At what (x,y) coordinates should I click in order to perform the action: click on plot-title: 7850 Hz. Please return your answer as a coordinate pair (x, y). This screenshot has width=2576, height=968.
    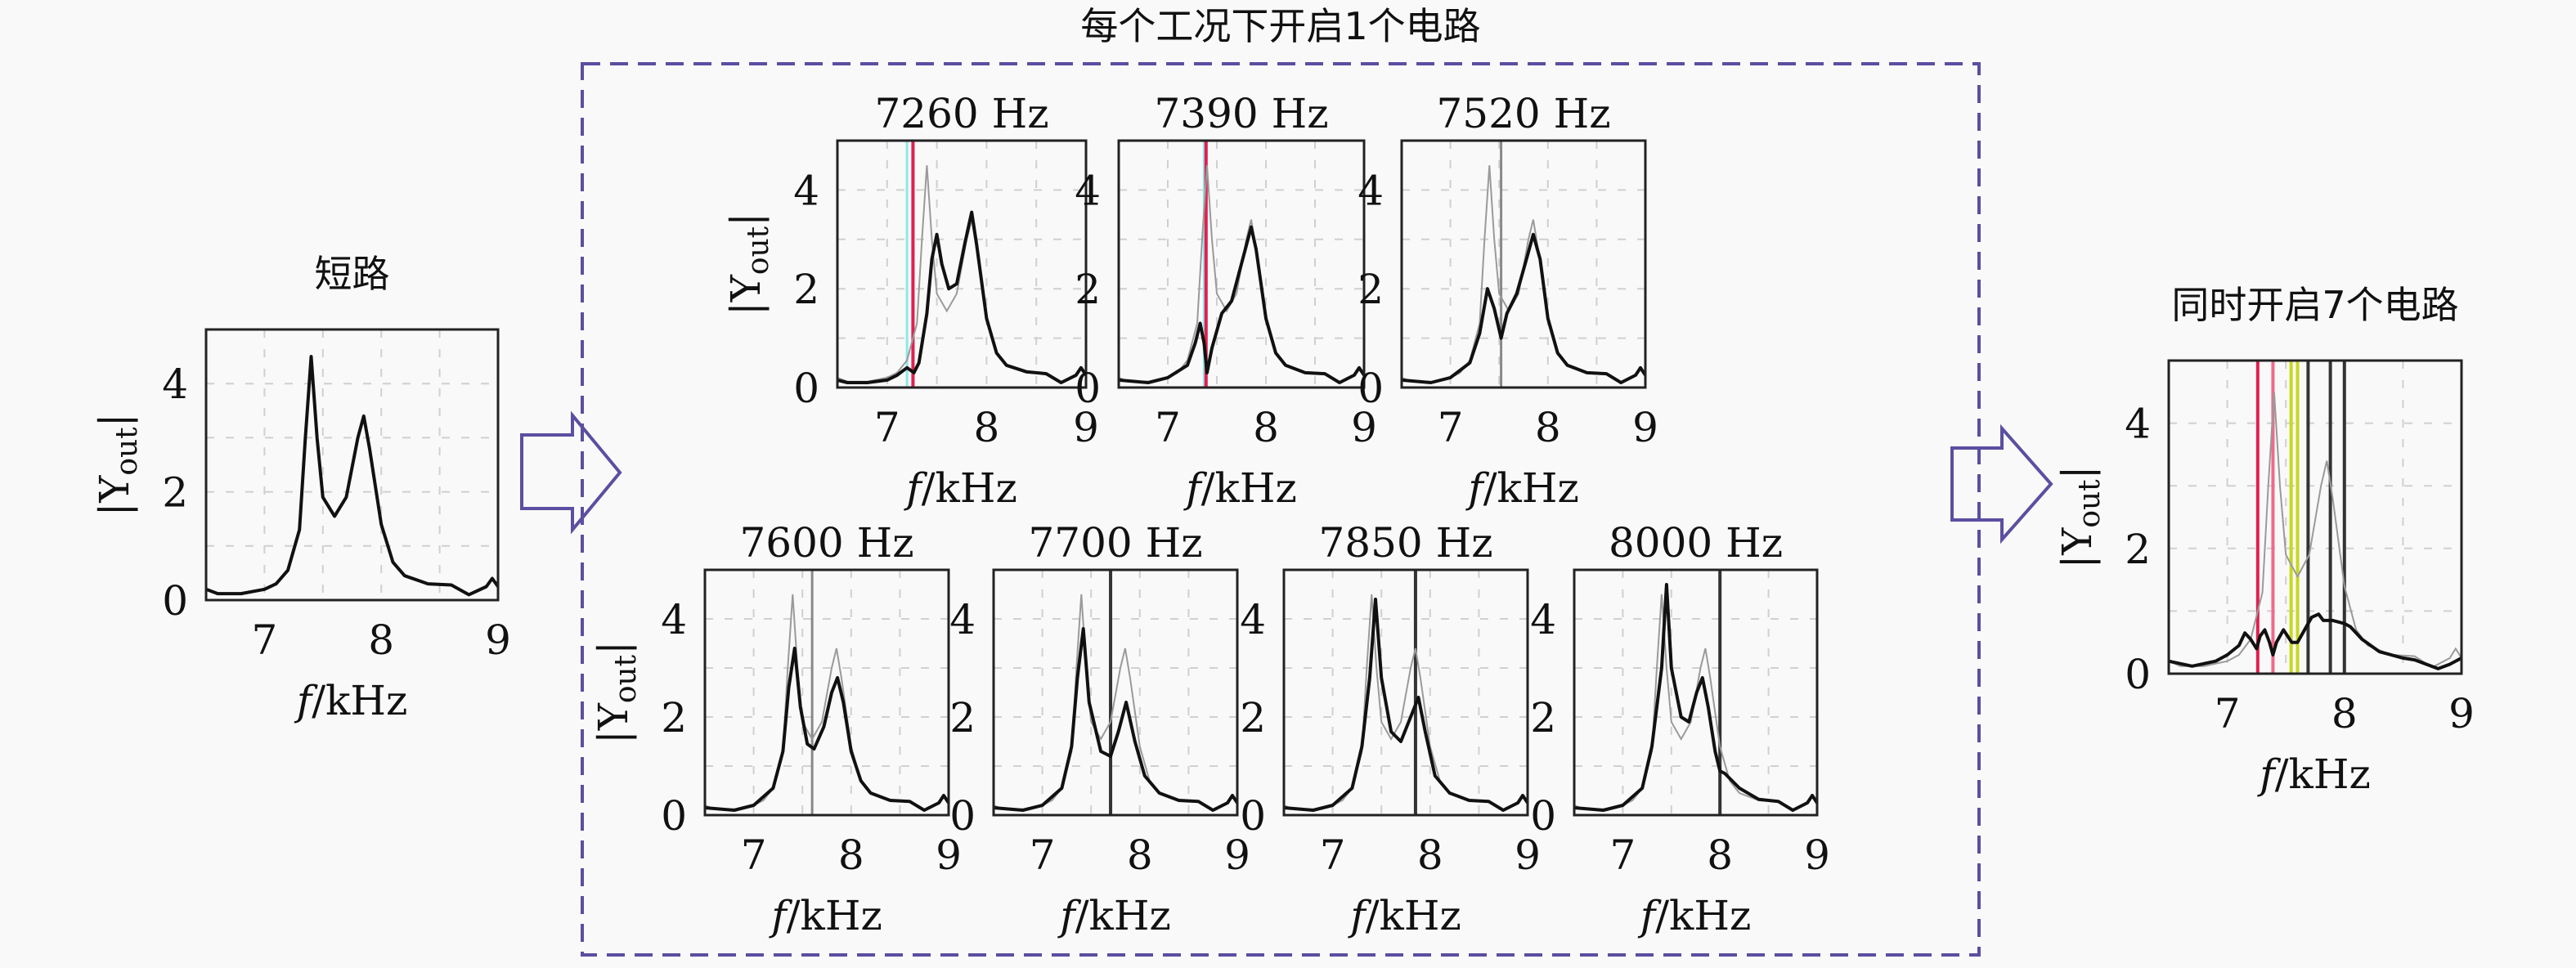
    Looking at the image, I should click on (1405, 543).